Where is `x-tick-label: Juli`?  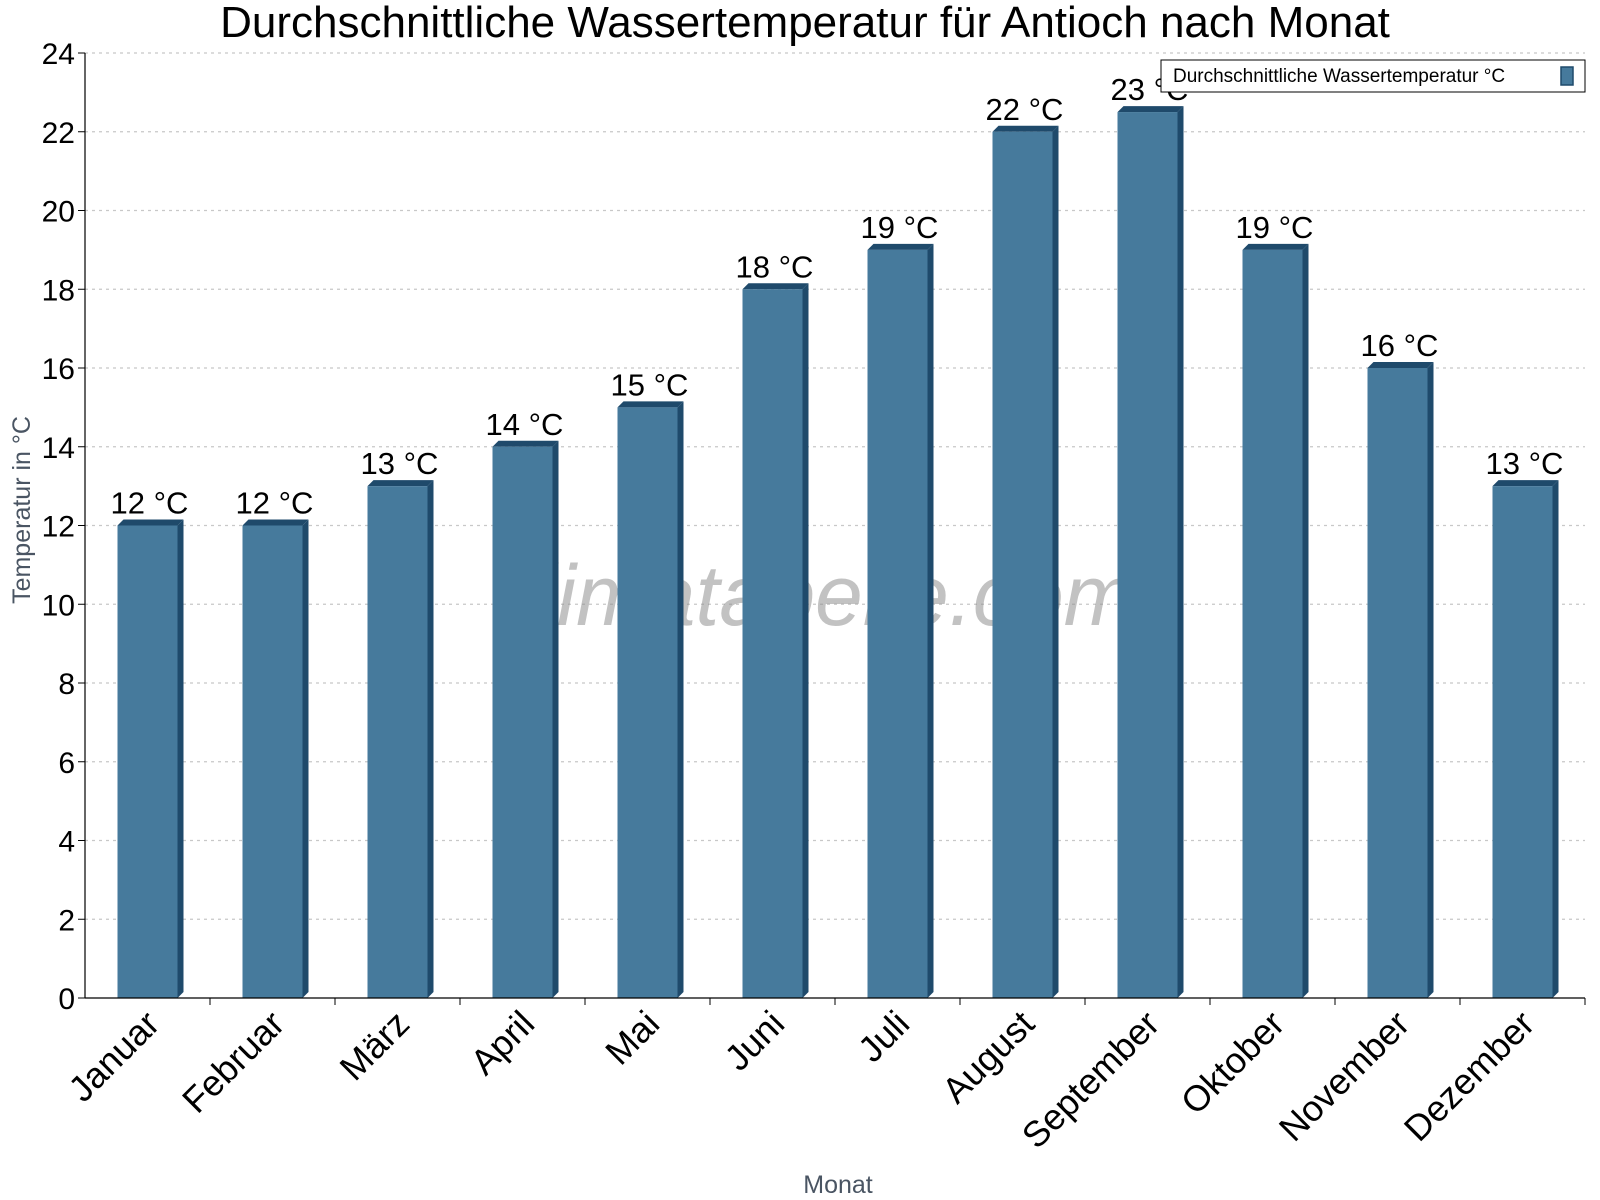 x-tick-label: Juli is located at coordinates (883, 1036).